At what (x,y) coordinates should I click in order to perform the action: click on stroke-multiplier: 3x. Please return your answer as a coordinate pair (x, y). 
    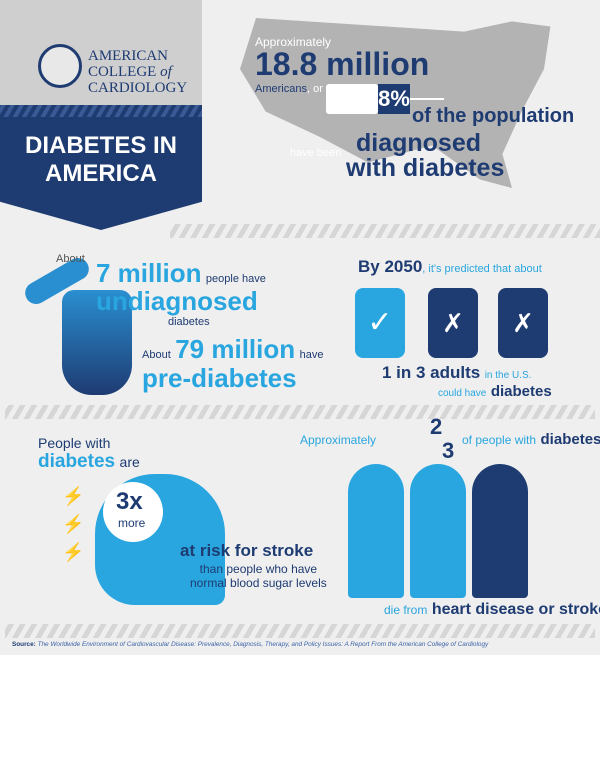
    Looking at the image, I should click on (129, 501).